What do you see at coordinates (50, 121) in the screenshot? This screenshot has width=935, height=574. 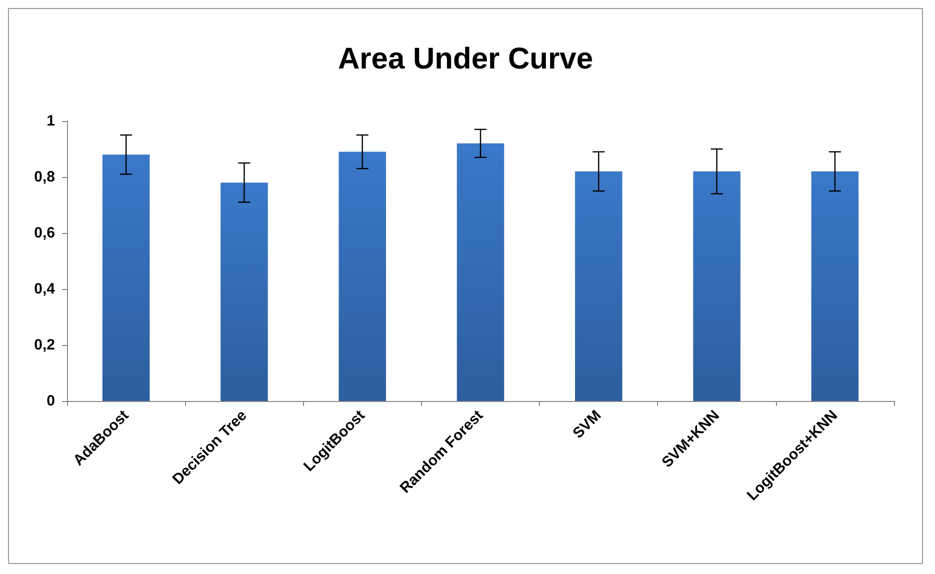 I see `y-tick-label: 1` at bounding box center [50, 121].